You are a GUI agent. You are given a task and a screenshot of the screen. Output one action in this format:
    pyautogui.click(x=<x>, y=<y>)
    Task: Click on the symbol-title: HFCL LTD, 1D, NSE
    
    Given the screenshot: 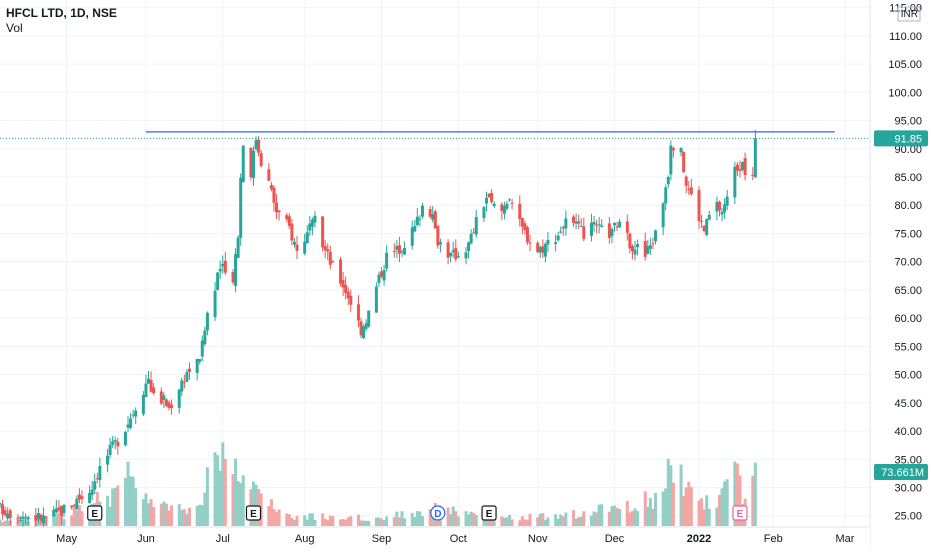 What is the action you would take?
    pyautogui.click(x=61, y=13)
    